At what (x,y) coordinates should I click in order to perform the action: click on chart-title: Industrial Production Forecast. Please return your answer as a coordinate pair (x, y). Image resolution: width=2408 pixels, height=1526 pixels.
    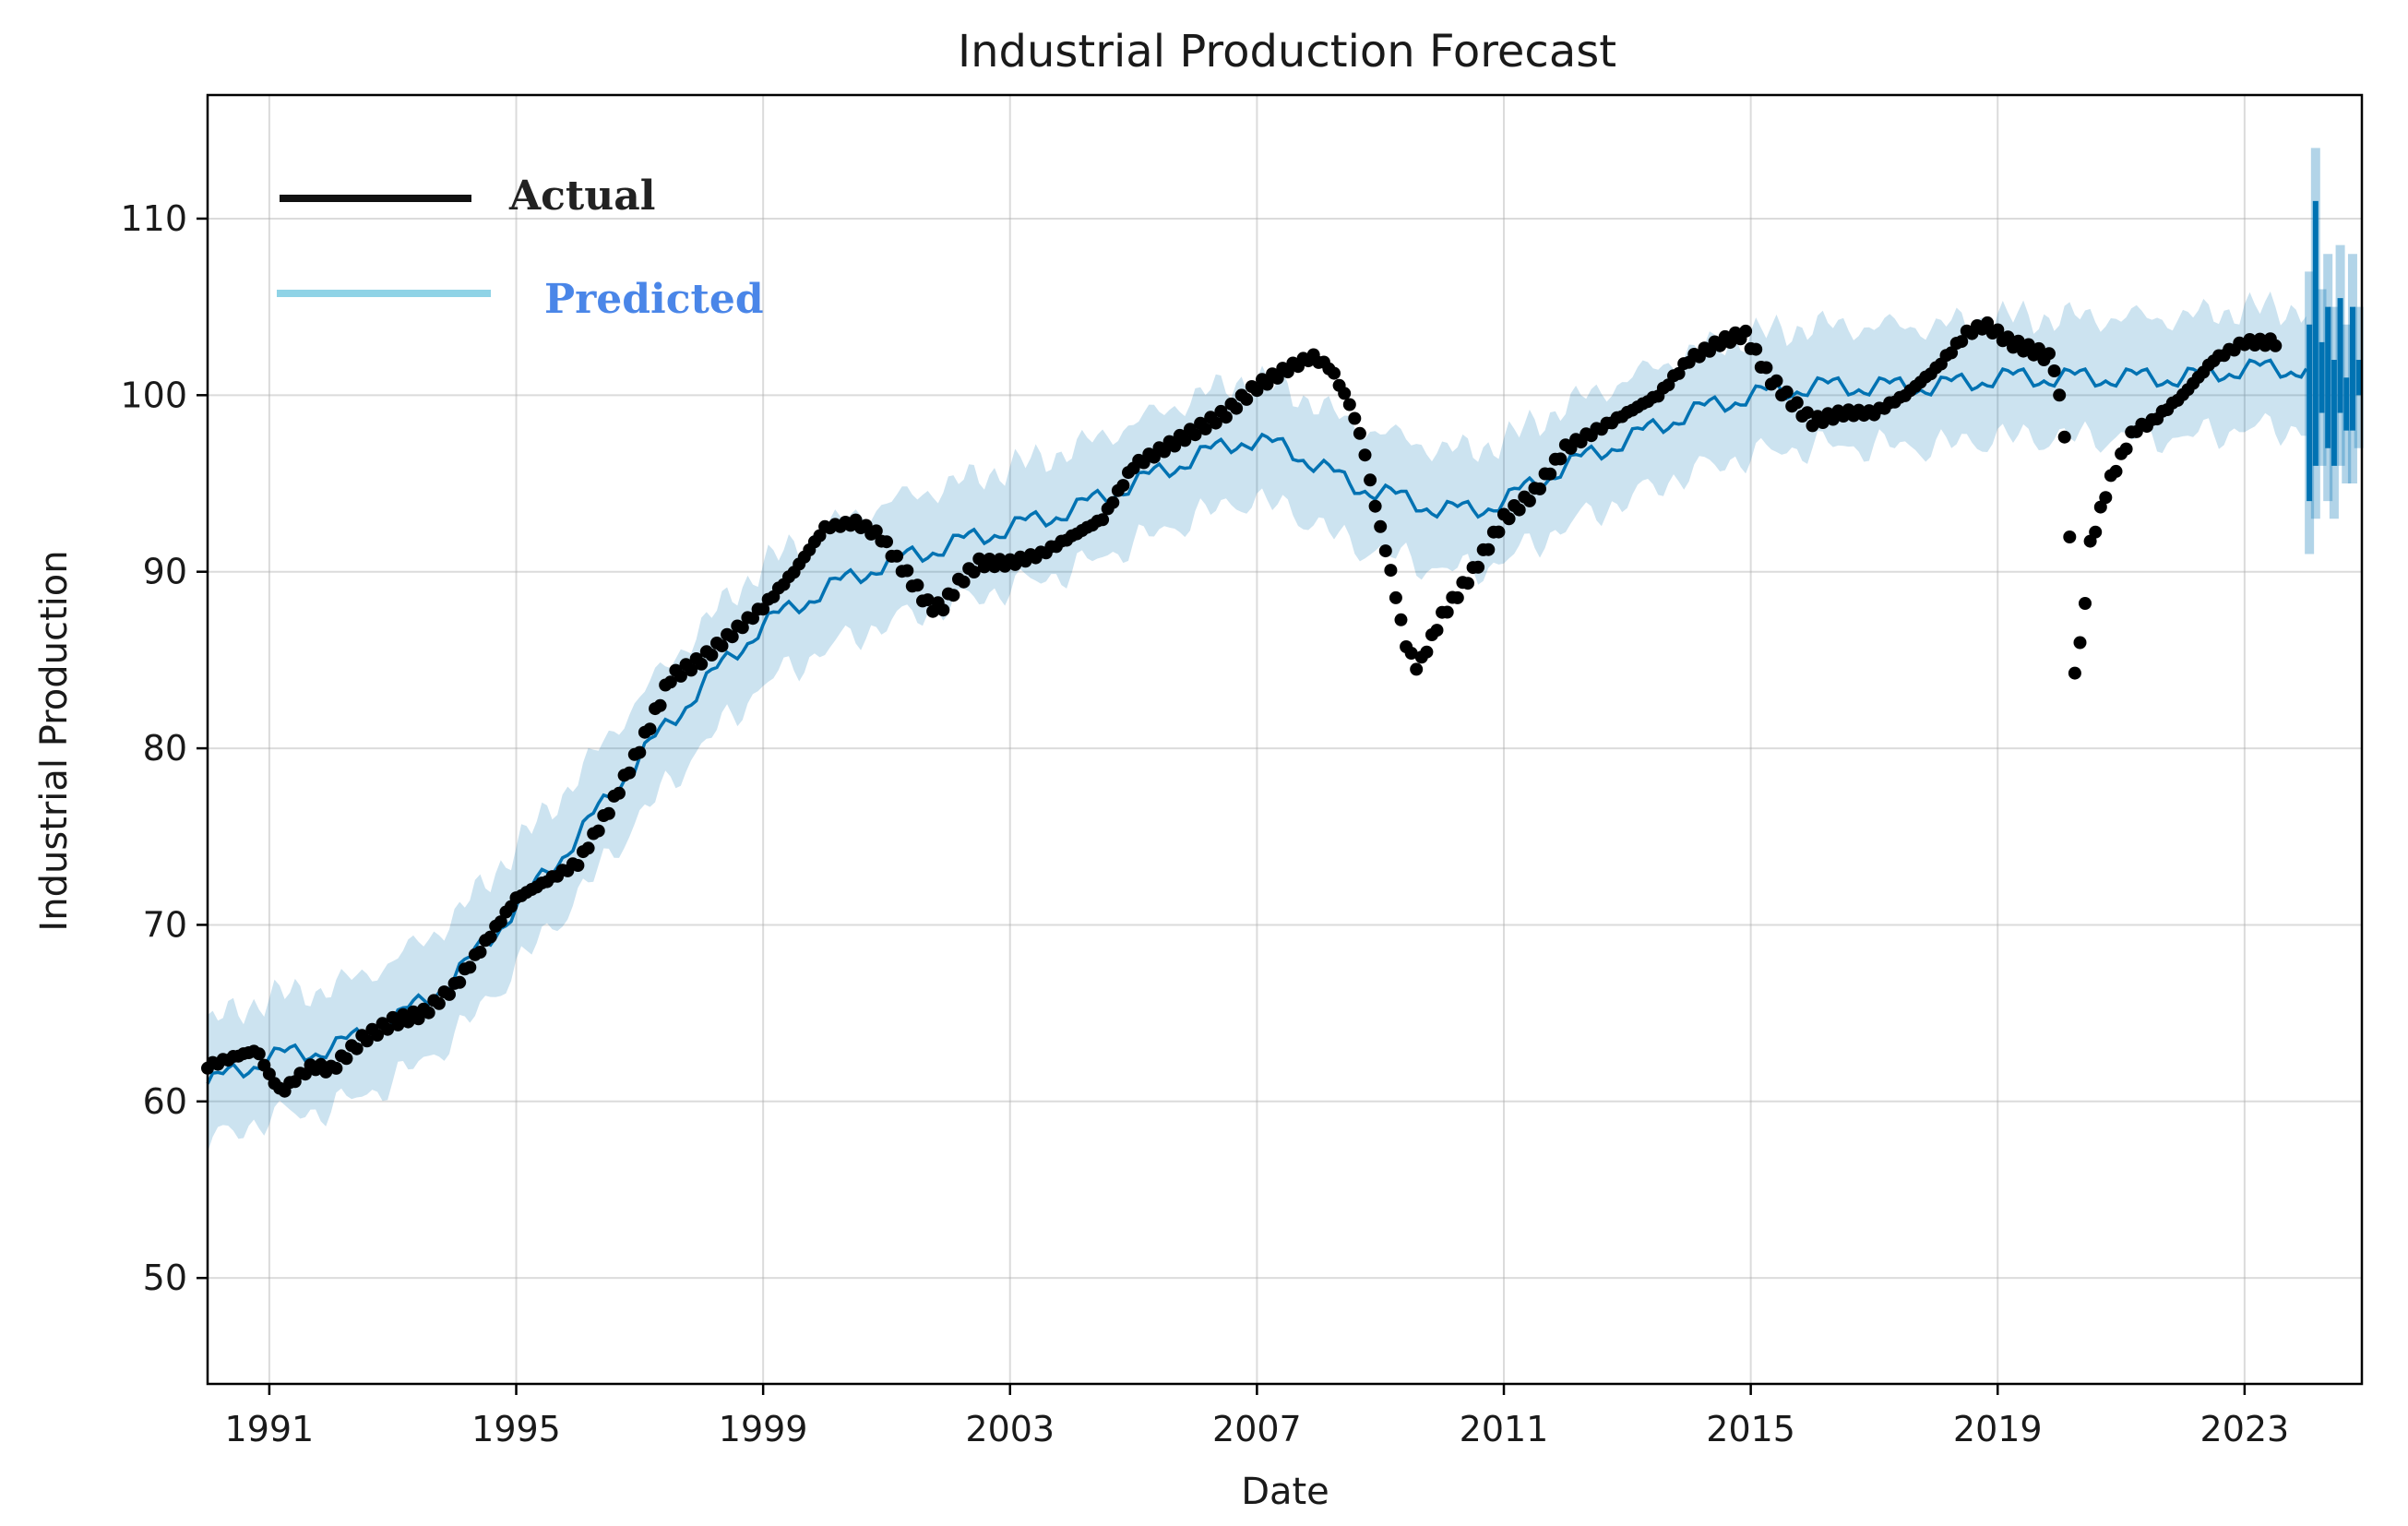
    Looking at the image, I should click on (1287, 51).